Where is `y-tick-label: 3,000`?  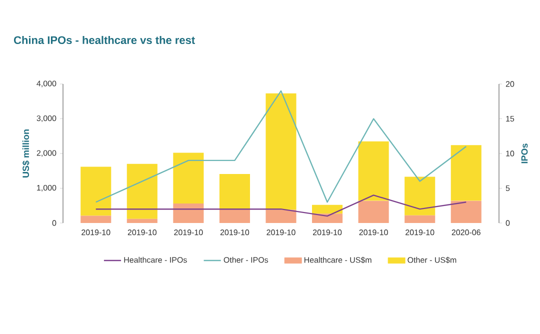 y-tick-label: 3,000 is located at coordinates (46, 118).